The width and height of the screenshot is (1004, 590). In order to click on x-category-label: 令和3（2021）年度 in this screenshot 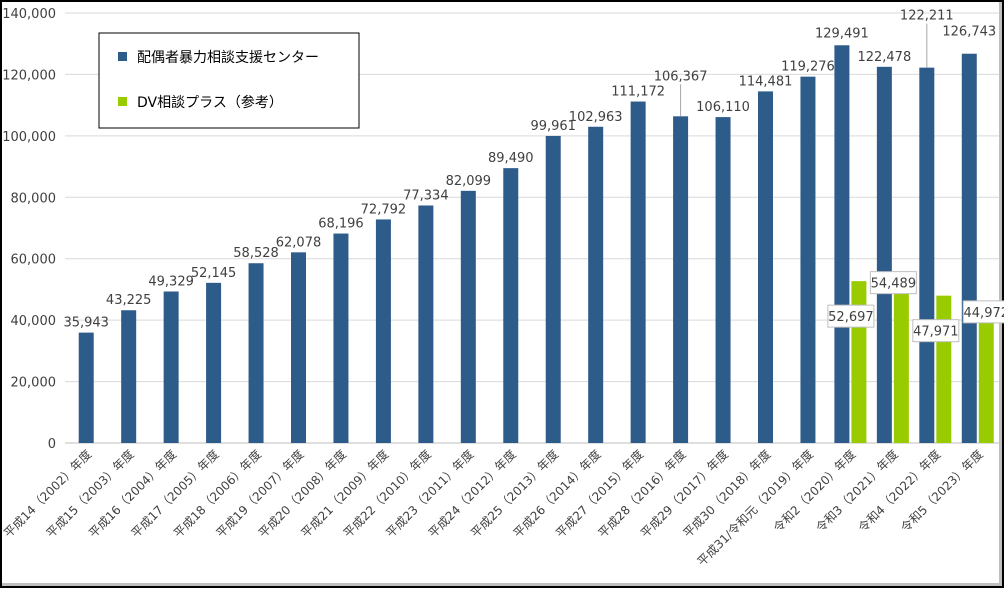, I will do `click(856, 491)`.